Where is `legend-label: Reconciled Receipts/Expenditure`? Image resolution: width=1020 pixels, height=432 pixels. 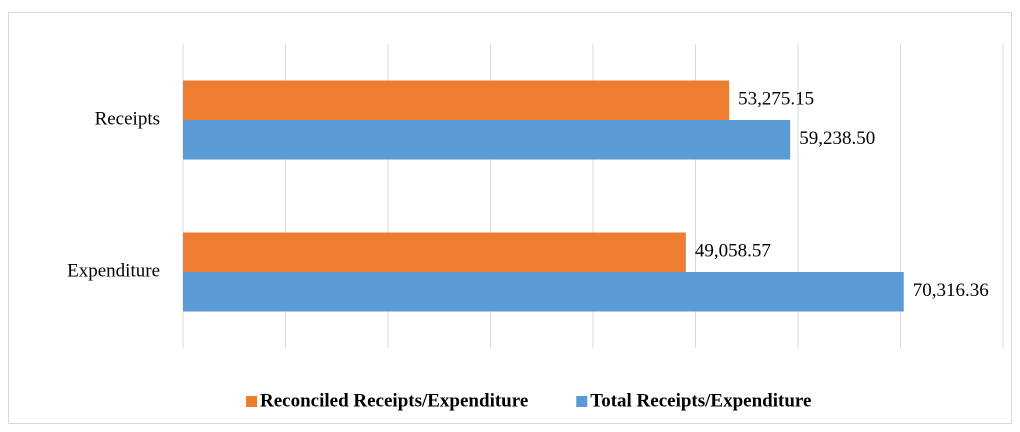
legend-label: Reconciled Receipts/Expenditure is located at coordinates (394, 400).